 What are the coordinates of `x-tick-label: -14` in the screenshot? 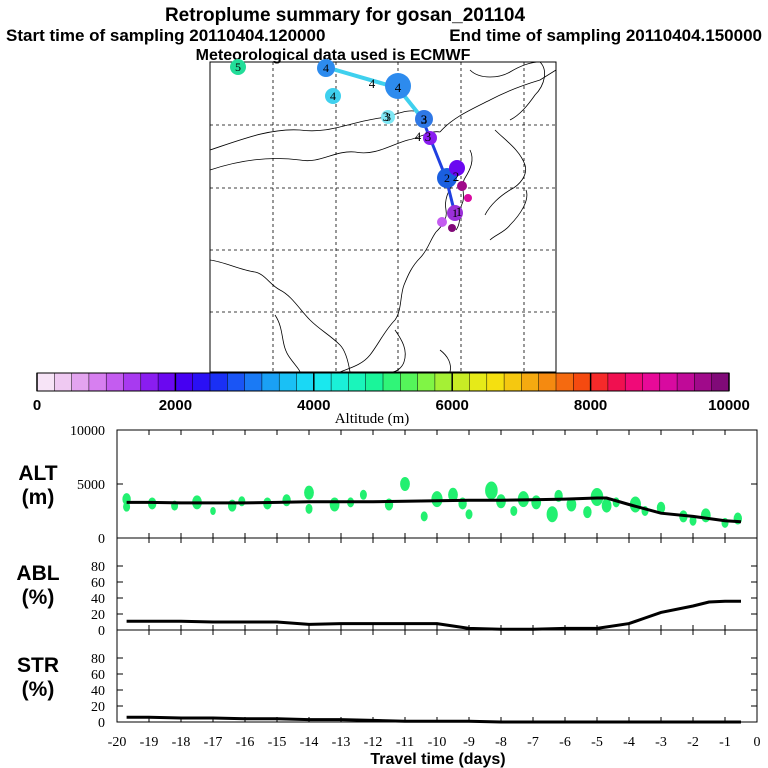 It's located at (309, 742).